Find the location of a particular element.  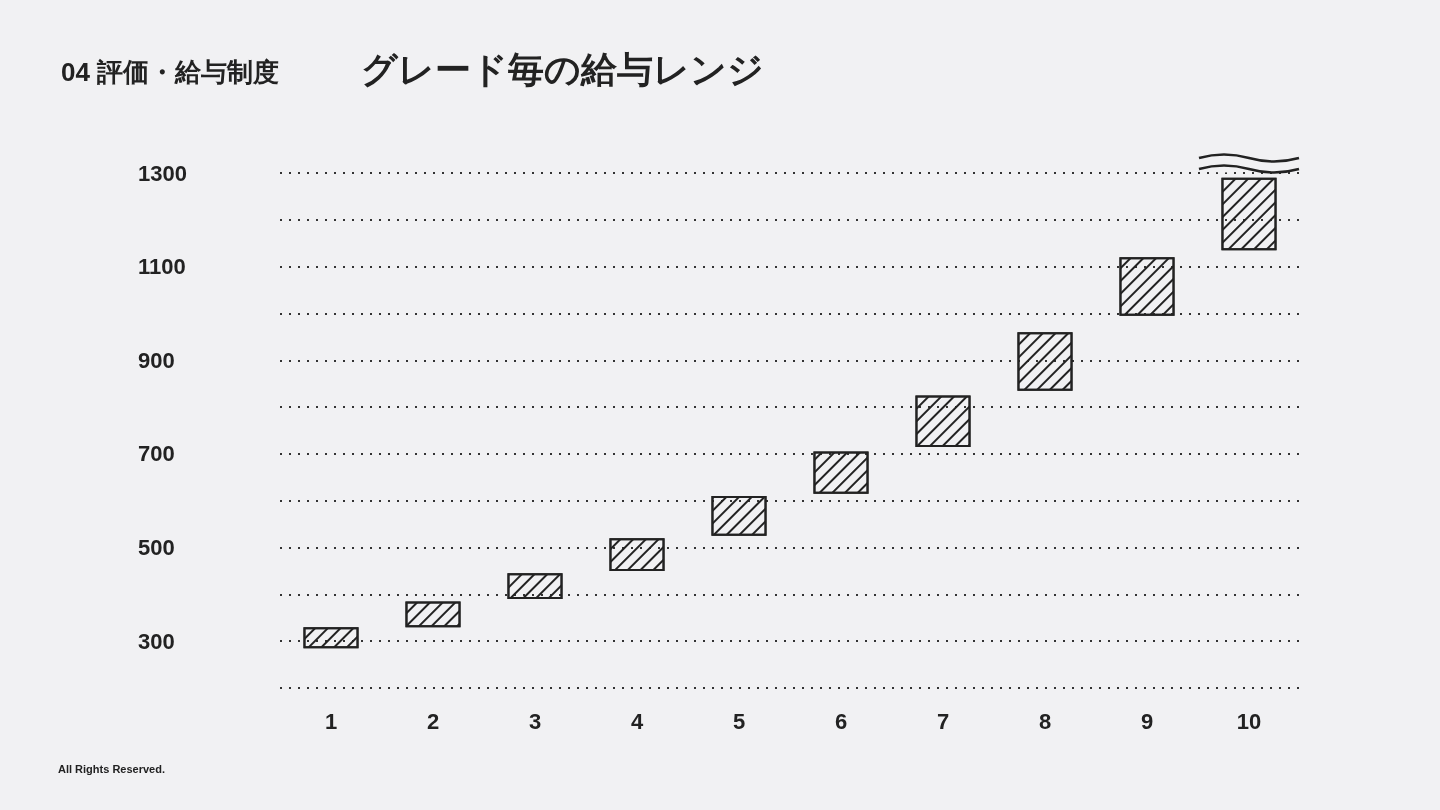

chart-subtitle: 04 評価・給与制度 is located at coordinates (170, 72).